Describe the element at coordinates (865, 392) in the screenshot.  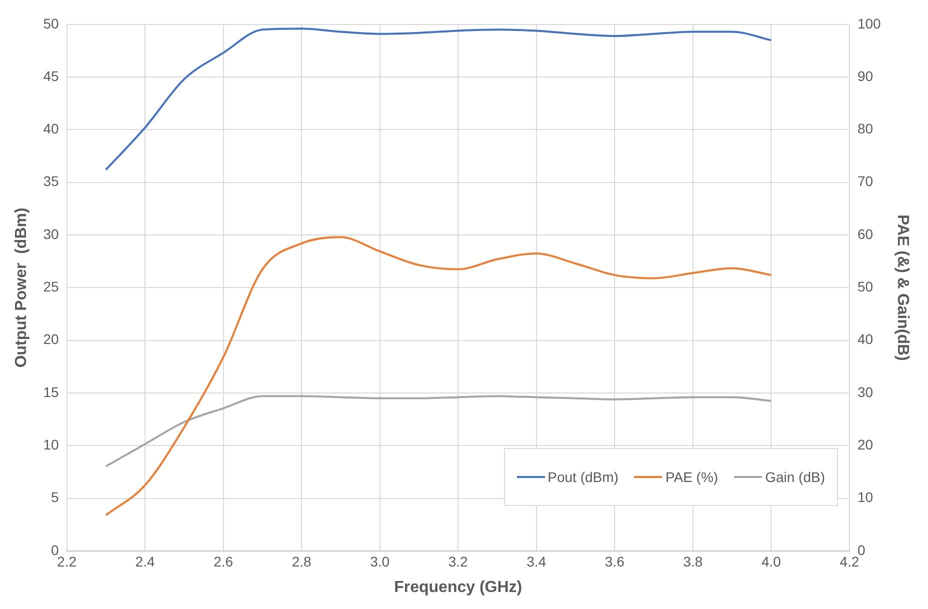
I see `y2-tick-label: 30` at that location.